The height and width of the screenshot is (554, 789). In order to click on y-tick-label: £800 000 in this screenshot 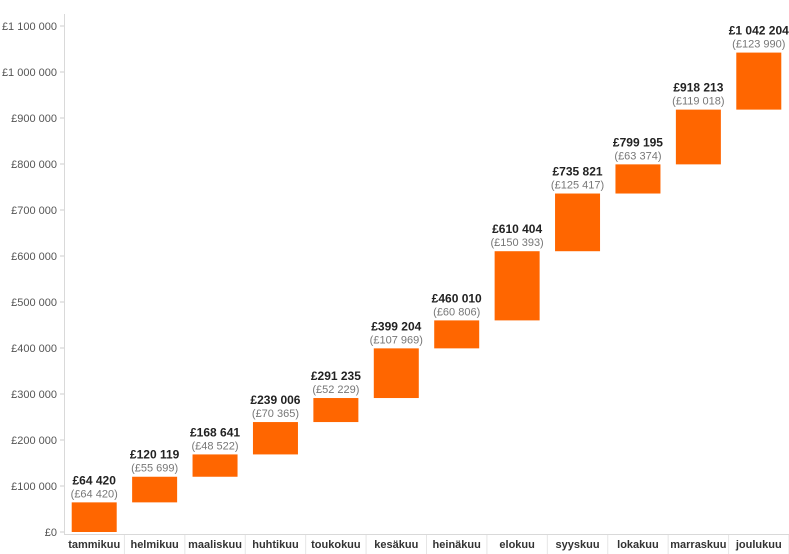, I will do `click(34, 165)`.